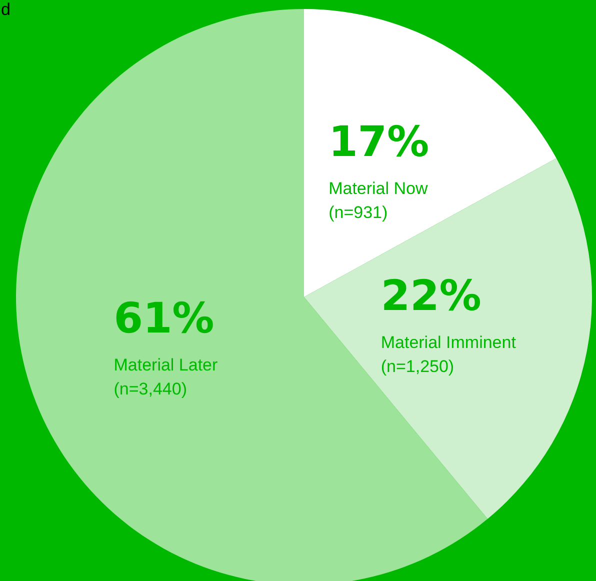 The height and width of the screenshot is (581, 596). I want to click on data-label: 61%, so click(164, 317).